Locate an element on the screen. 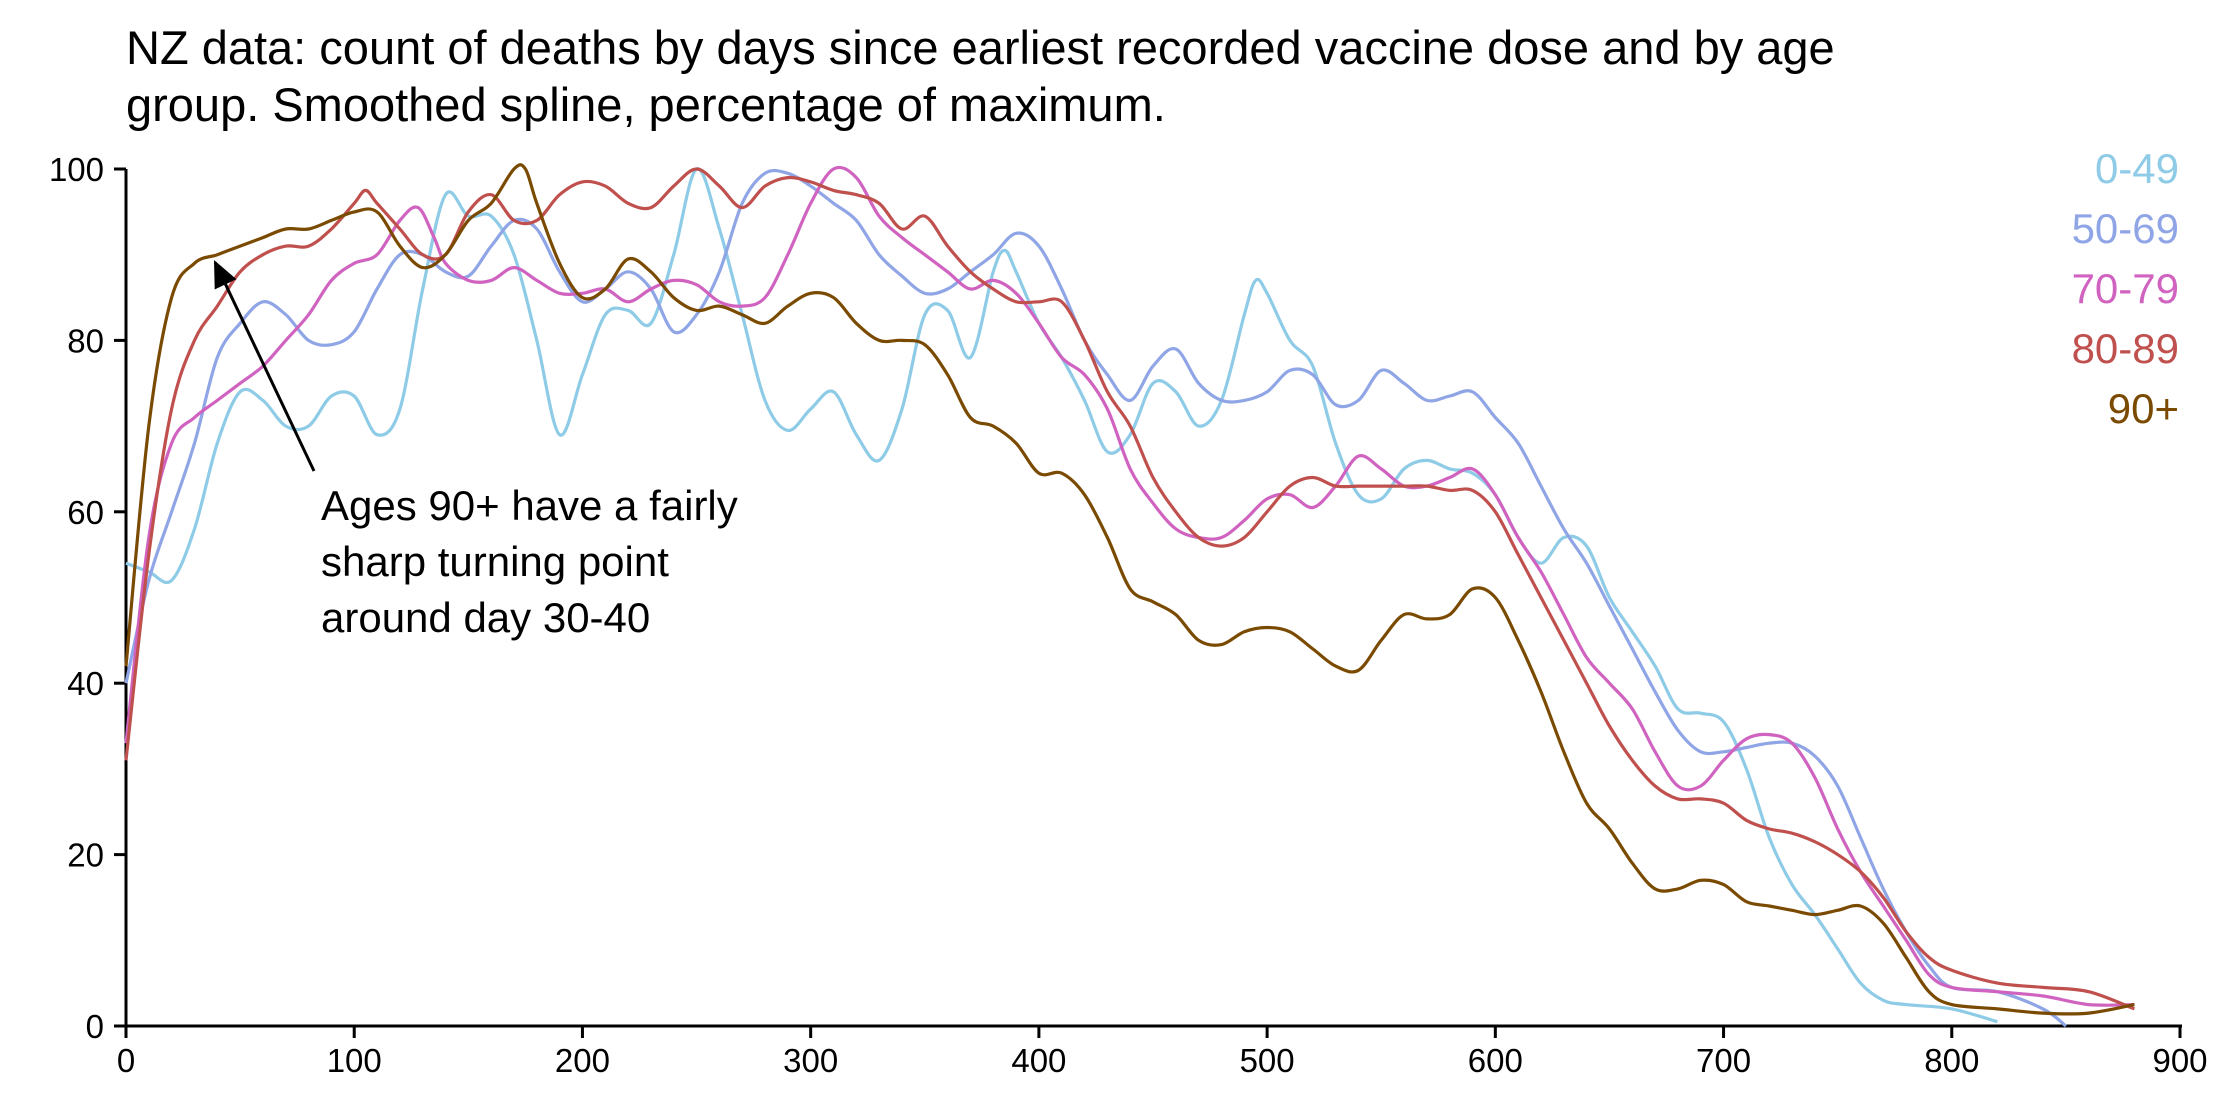 This screenshot has height=1111, width=2229. annotation-line-2: sharp turning point is located at coordinates (495, 561).